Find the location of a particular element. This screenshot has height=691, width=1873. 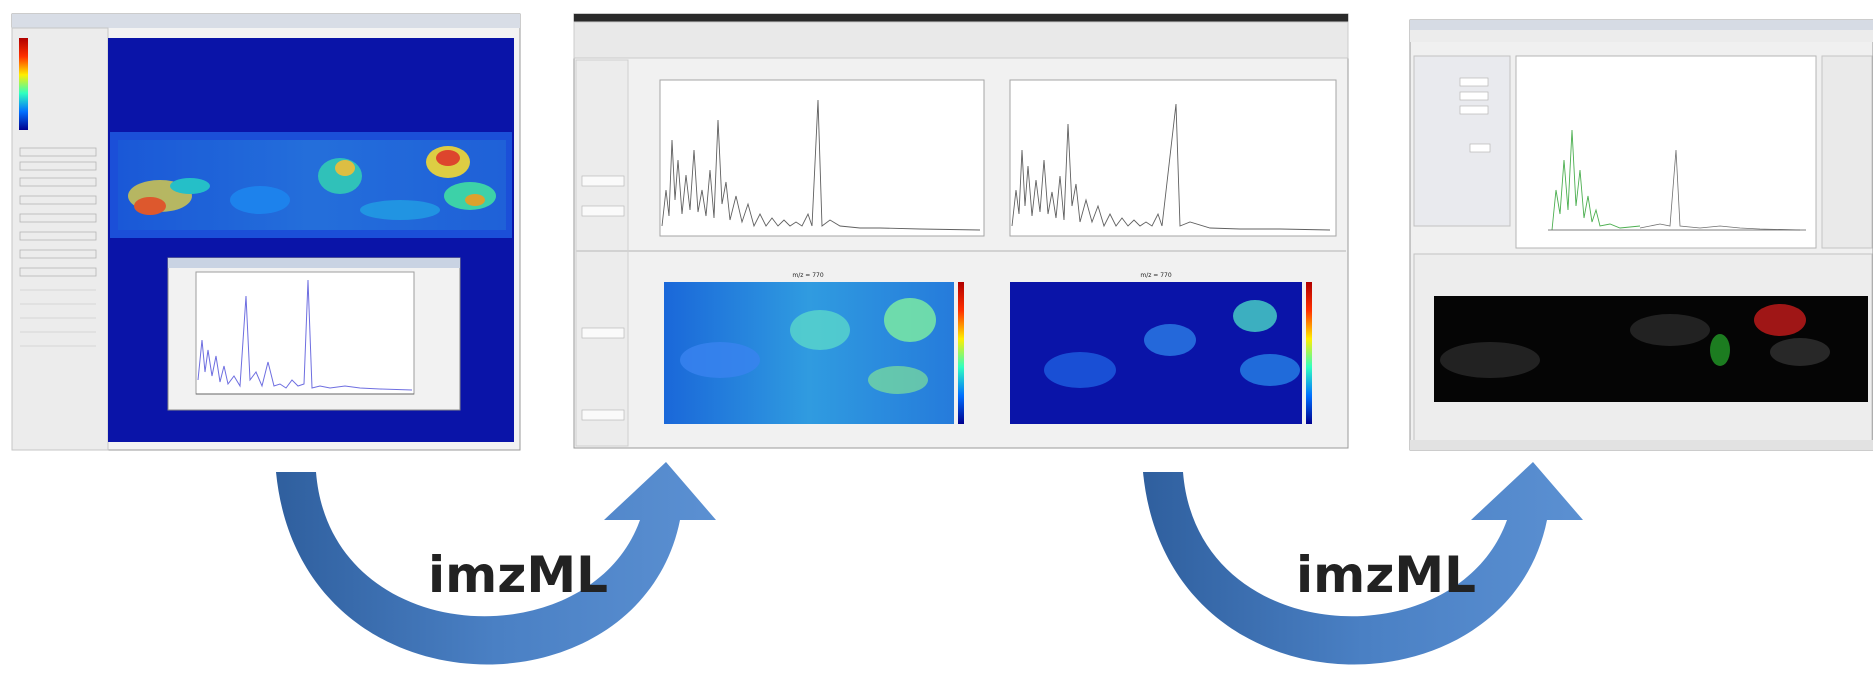

arrow-label-1: imzML is located at coordinates (518, 575).